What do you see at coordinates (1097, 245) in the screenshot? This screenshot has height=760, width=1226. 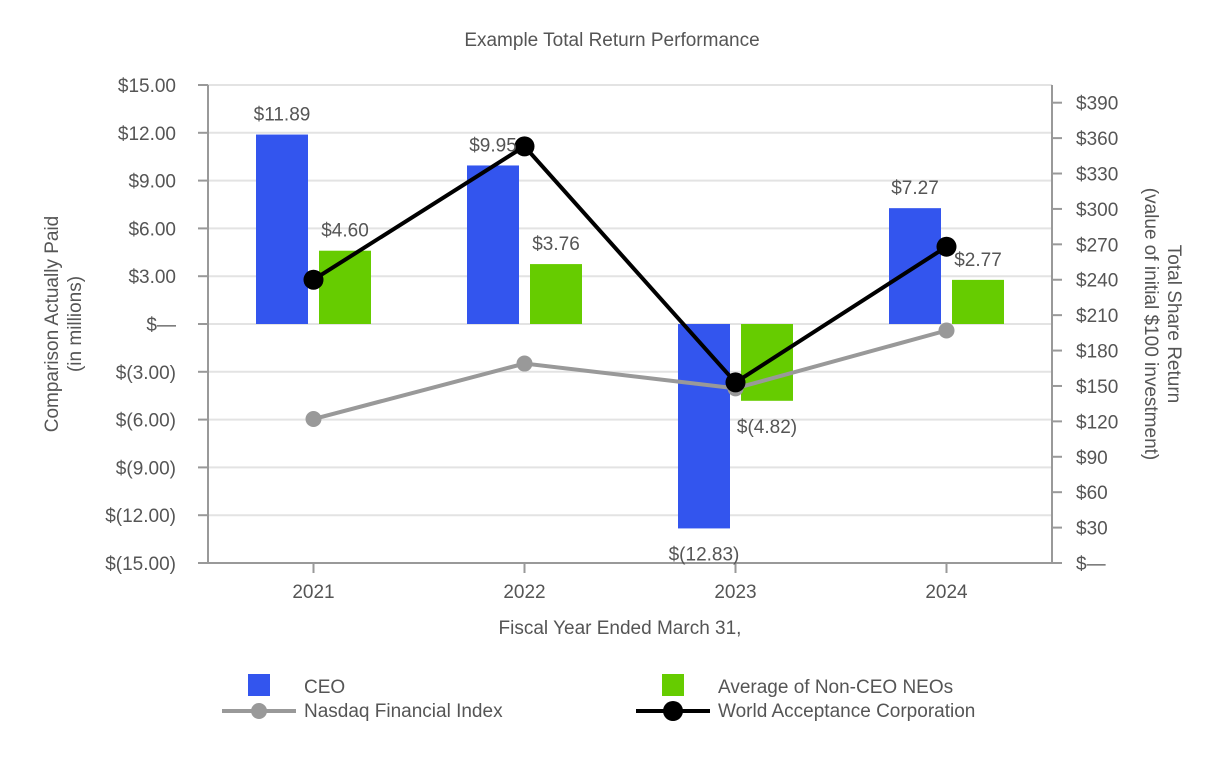 I see `right-tick-label: $270` at bounding box center [1097, 245].